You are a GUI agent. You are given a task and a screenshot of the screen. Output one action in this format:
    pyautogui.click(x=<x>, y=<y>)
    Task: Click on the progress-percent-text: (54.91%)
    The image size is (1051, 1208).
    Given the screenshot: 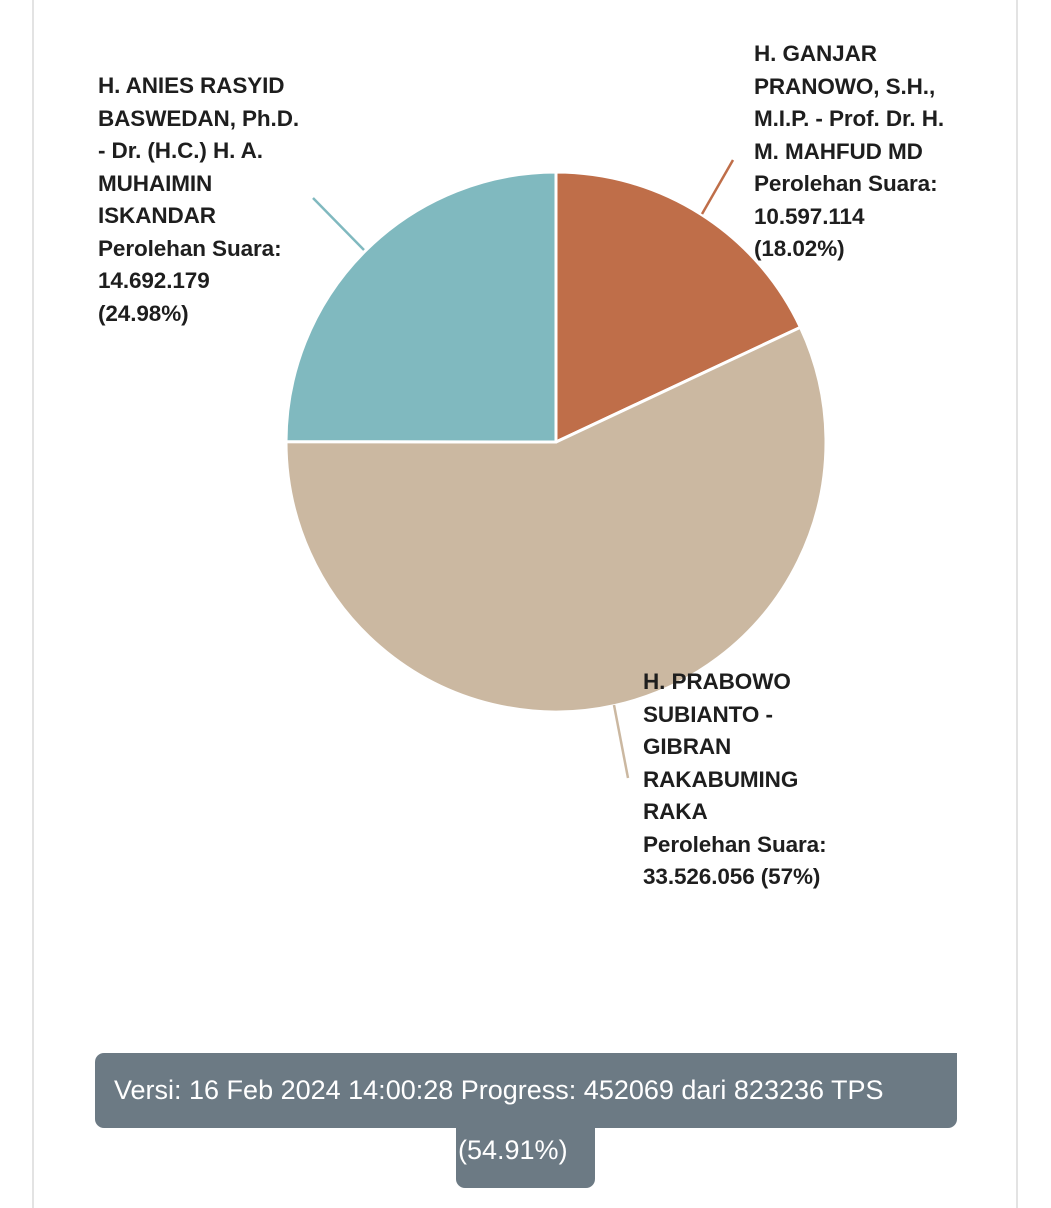 What is the action you would take?
    pyautogui.click(x=513, y=1150)
    